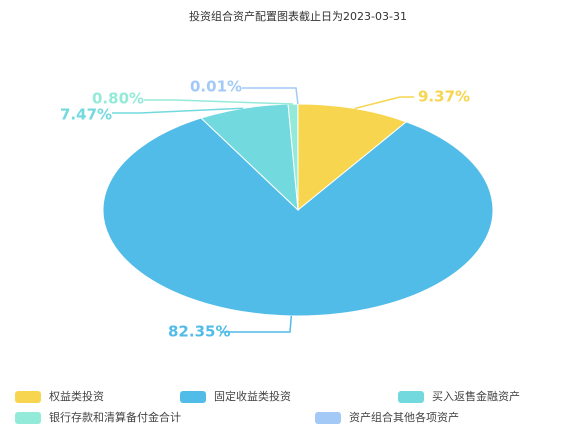  What do you see at coordinates (115, 417) in the screenshot?
I see `legend-label: 银行存款和清算备付金合计` at bounding box center [115, 417].